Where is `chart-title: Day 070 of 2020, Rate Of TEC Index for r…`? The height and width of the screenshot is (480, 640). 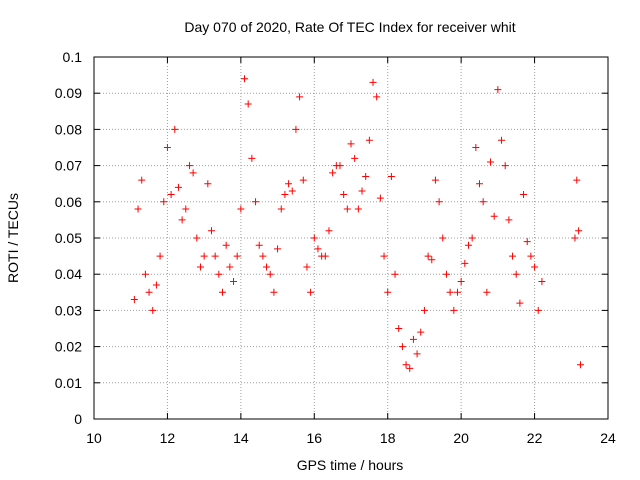
chart-title: Day 070 of 2020, Rate Of TEC Index for r… is located at coordinates (349, 27).